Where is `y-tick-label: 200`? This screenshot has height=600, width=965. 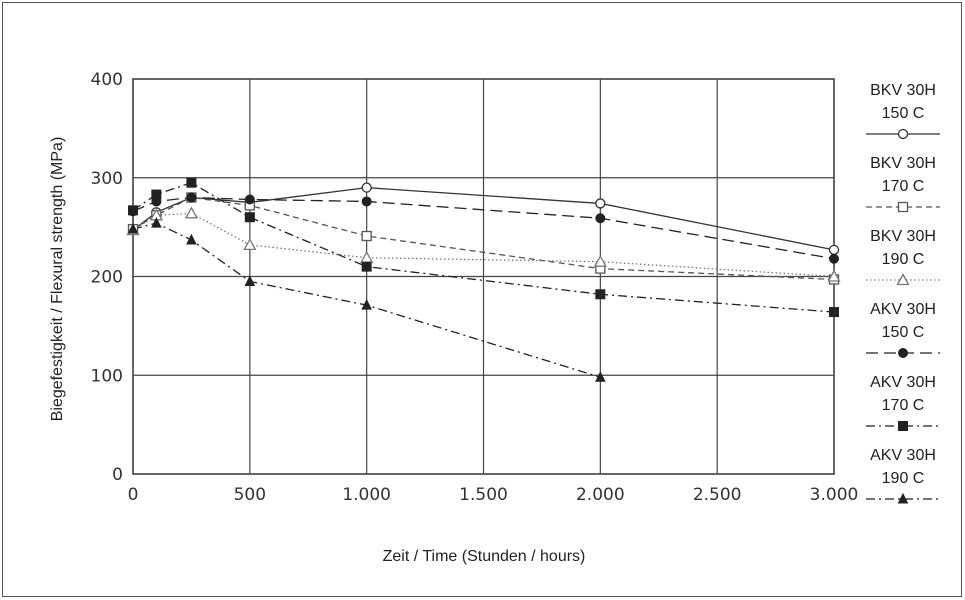
y-tick-label: 200 is located at coordinates (107, 278).